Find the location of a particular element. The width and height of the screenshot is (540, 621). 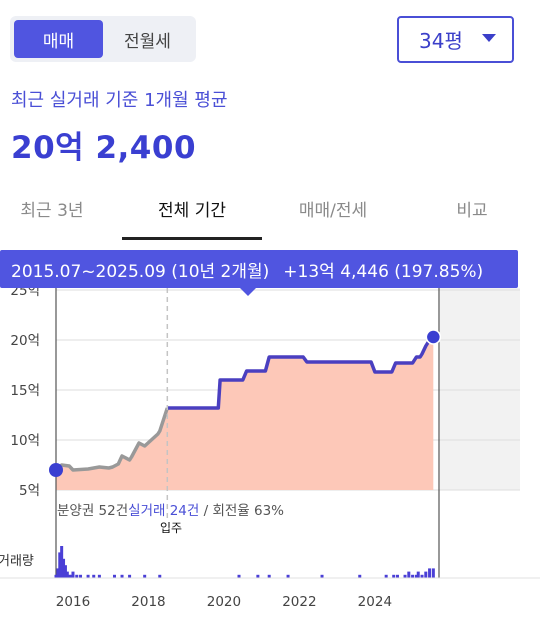

x-tick-label: 2024 is located at coordinates (375, 602).